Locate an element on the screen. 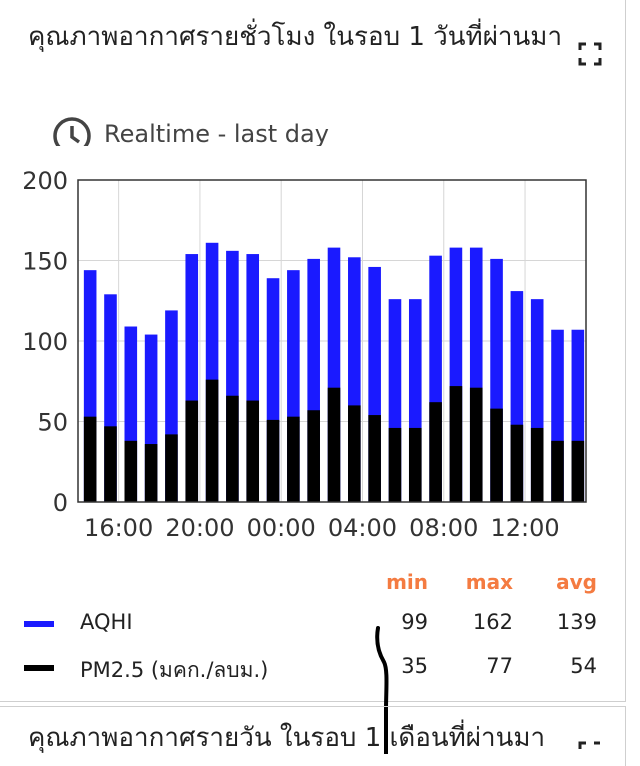 Image resolution: width=640 pixels, height=766 pixels. legend-header-avg: avg is located at coordinates (576, 582).